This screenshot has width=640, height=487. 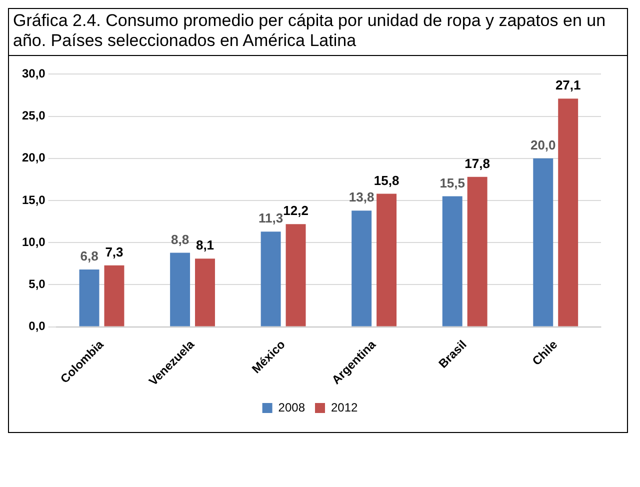 I want to click on y-tick-label: 0,0, so click(x=37, y=326).